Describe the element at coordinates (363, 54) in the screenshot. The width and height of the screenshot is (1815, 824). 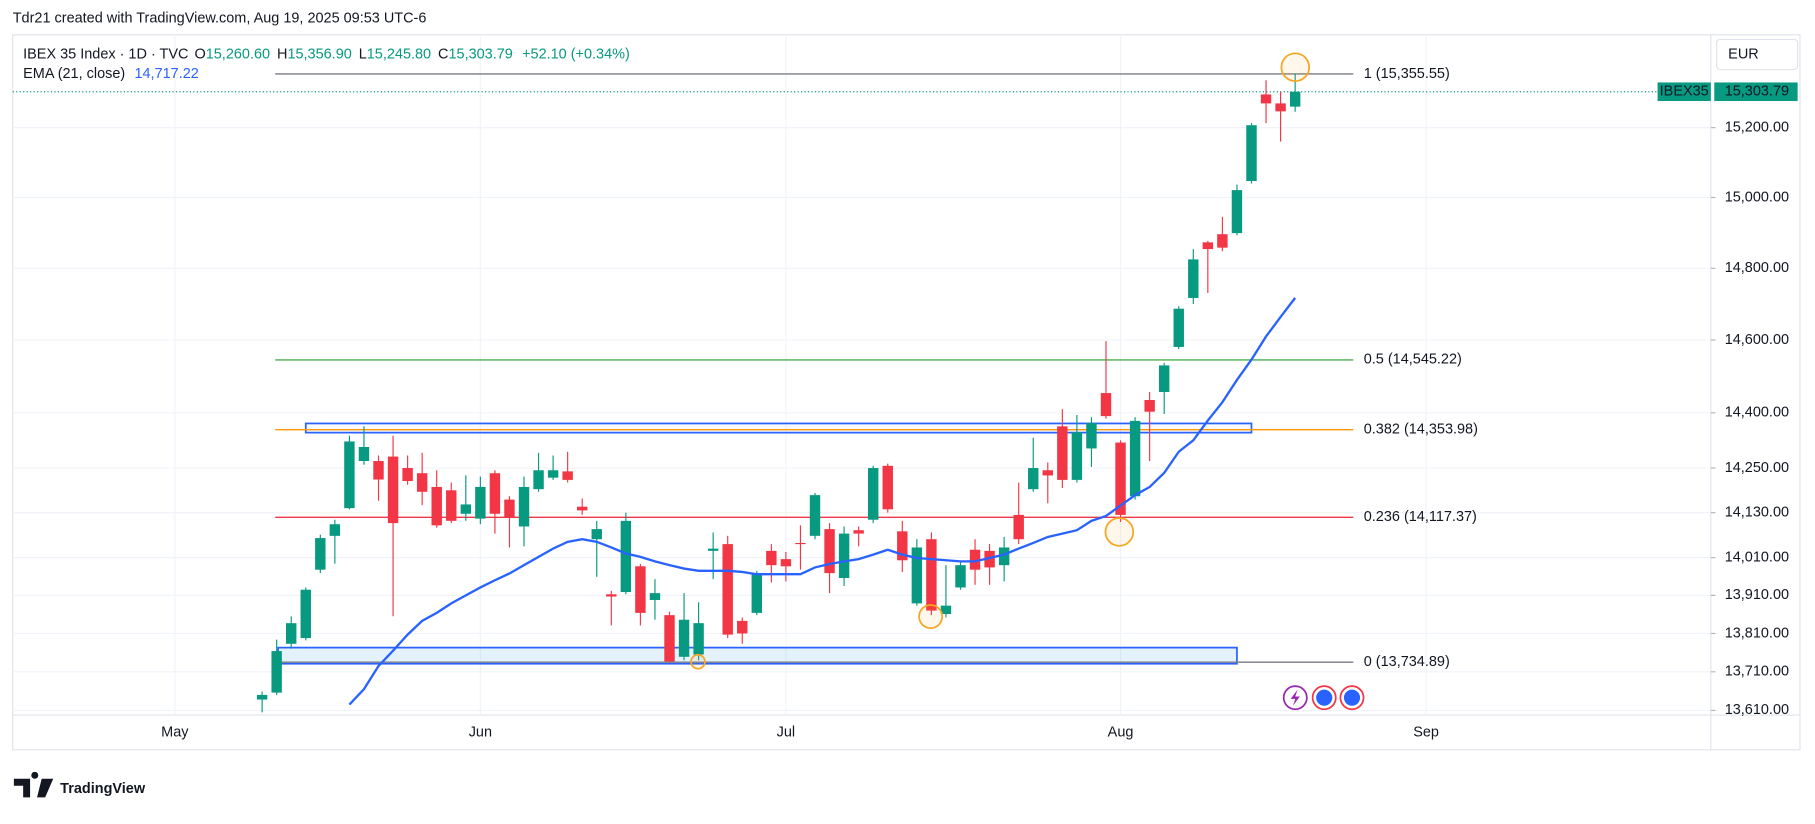
I see `low-label: L` at that location.